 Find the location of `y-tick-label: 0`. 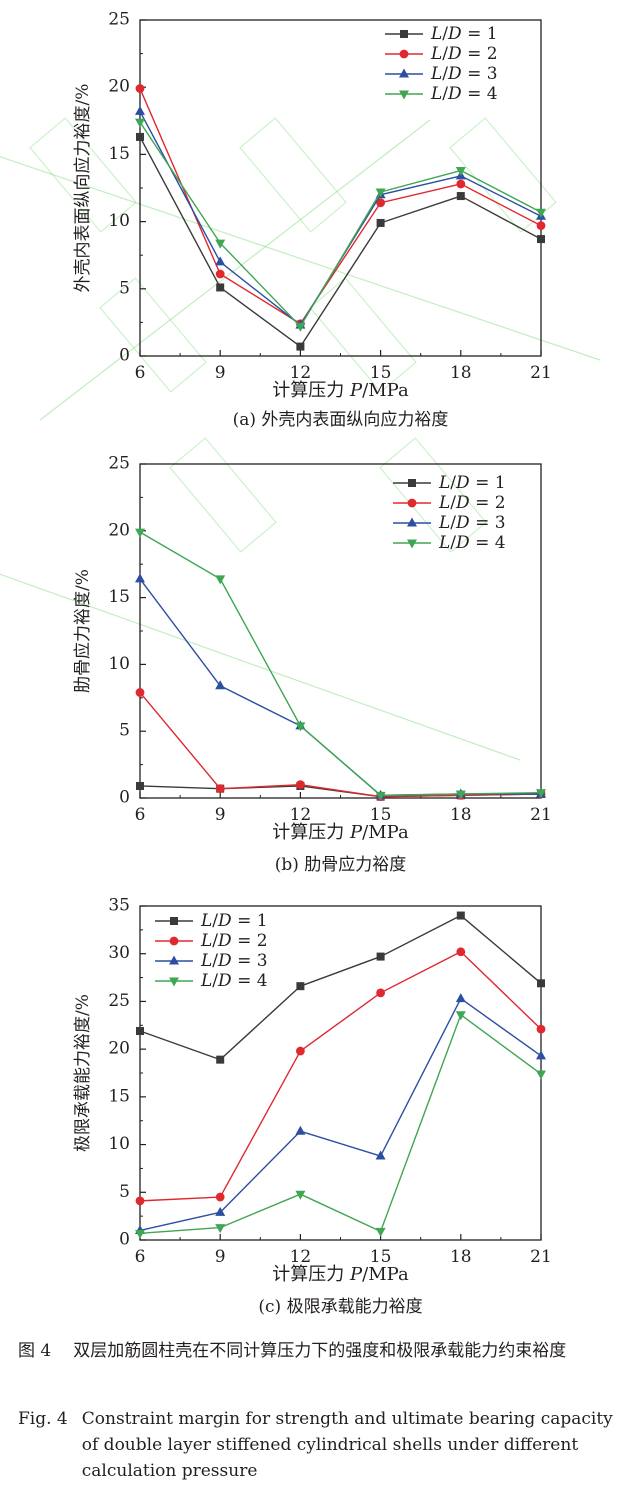

y-tick-label: 0 is located at coordinates (124, 356).